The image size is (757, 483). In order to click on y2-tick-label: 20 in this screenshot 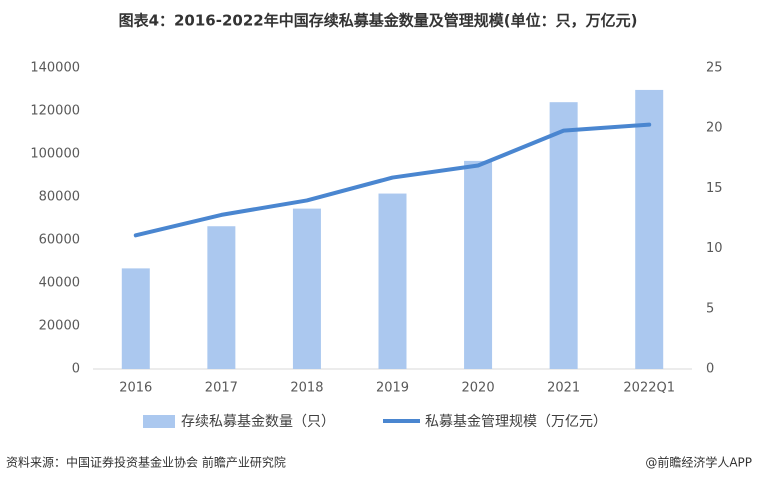, I will do `click(714, 128)`.